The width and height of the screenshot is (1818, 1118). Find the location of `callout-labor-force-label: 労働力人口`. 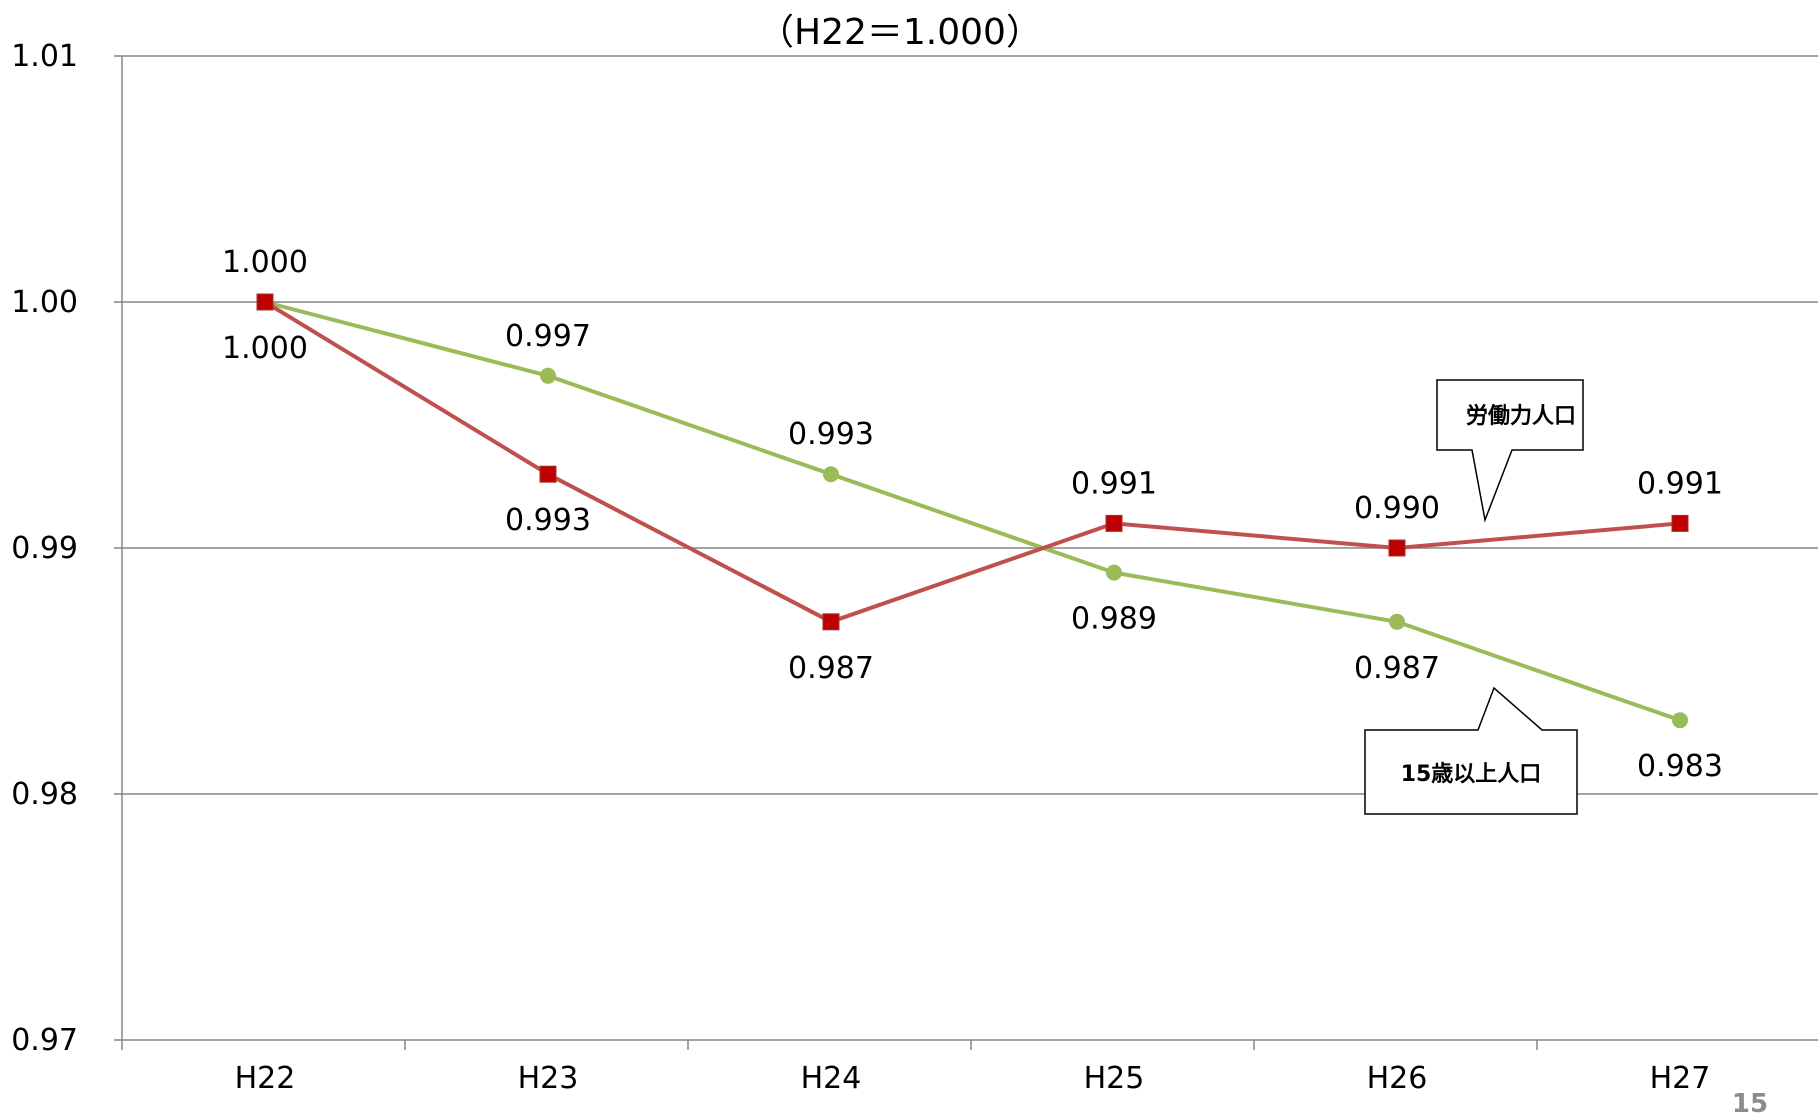

callout-labor-force-label: 労働力人口 is located at coordinates (1521, 416).